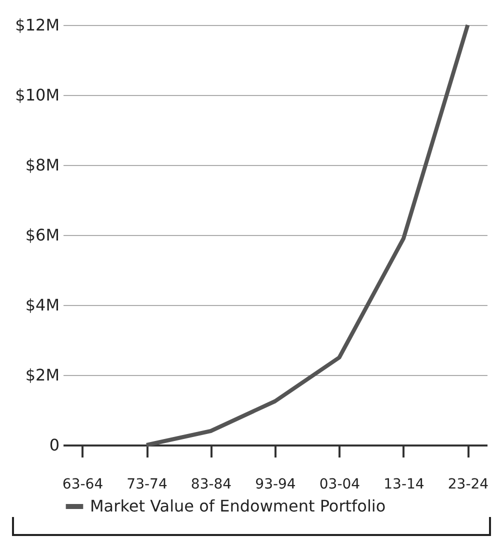 This screenshot has width=502, height=538. Describe the element at coordinates (37, 95) in the screenshot. I see `y-tick-label: $10M` at that location.